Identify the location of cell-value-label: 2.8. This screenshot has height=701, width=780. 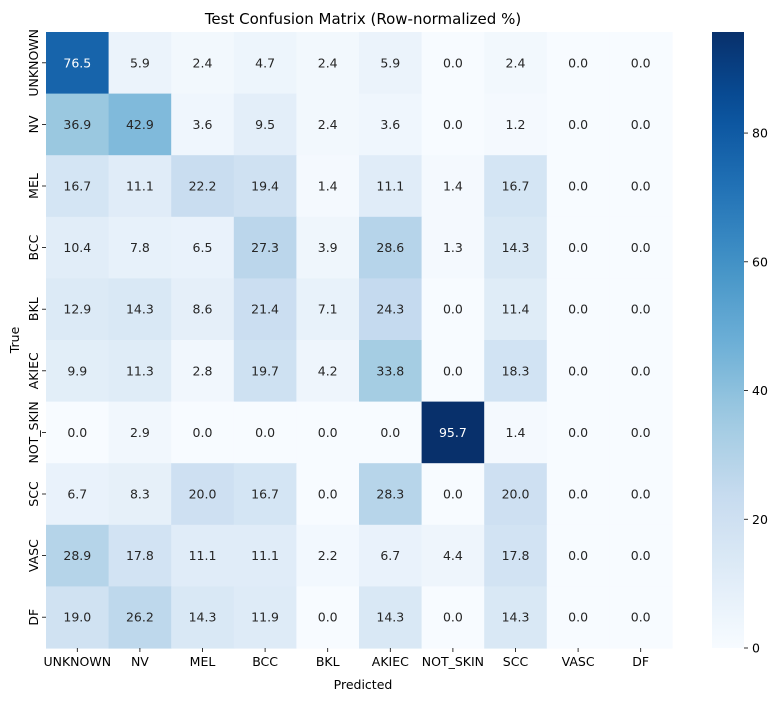
(203, 370).